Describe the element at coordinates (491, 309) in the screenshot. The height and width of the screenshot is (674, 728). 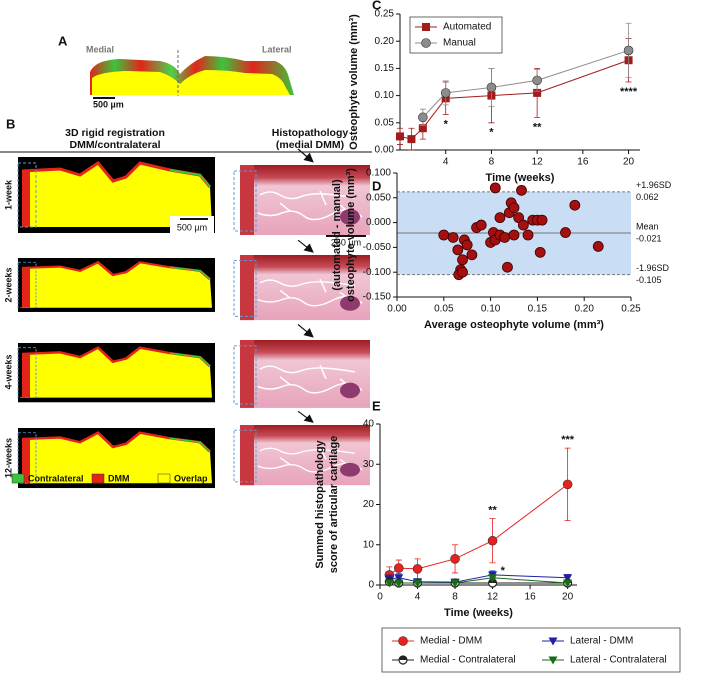
I see `x-tick-label: 0.10` at that location.